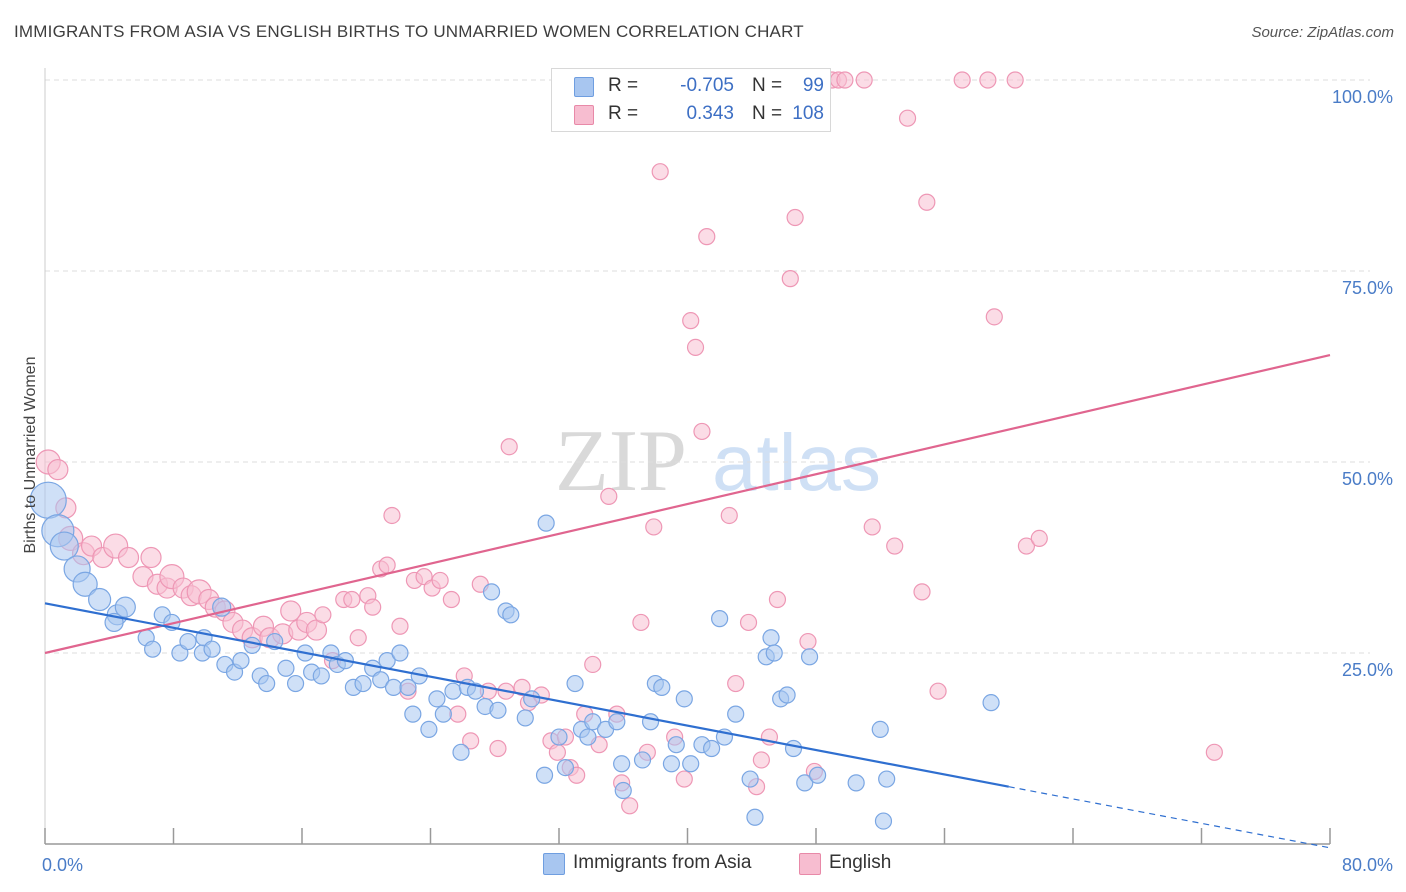 The image size is (1406, 892). I want to click on asia-trend-line, so click(526, 695).